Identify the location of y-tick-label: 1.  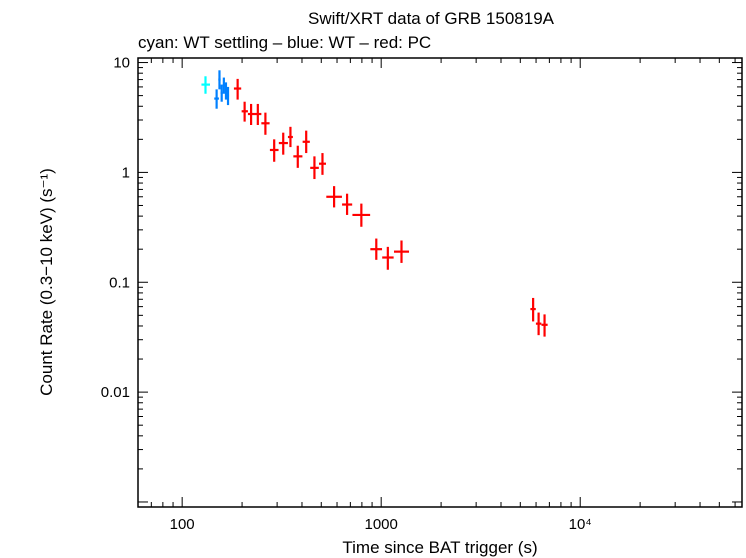
(126, 172).